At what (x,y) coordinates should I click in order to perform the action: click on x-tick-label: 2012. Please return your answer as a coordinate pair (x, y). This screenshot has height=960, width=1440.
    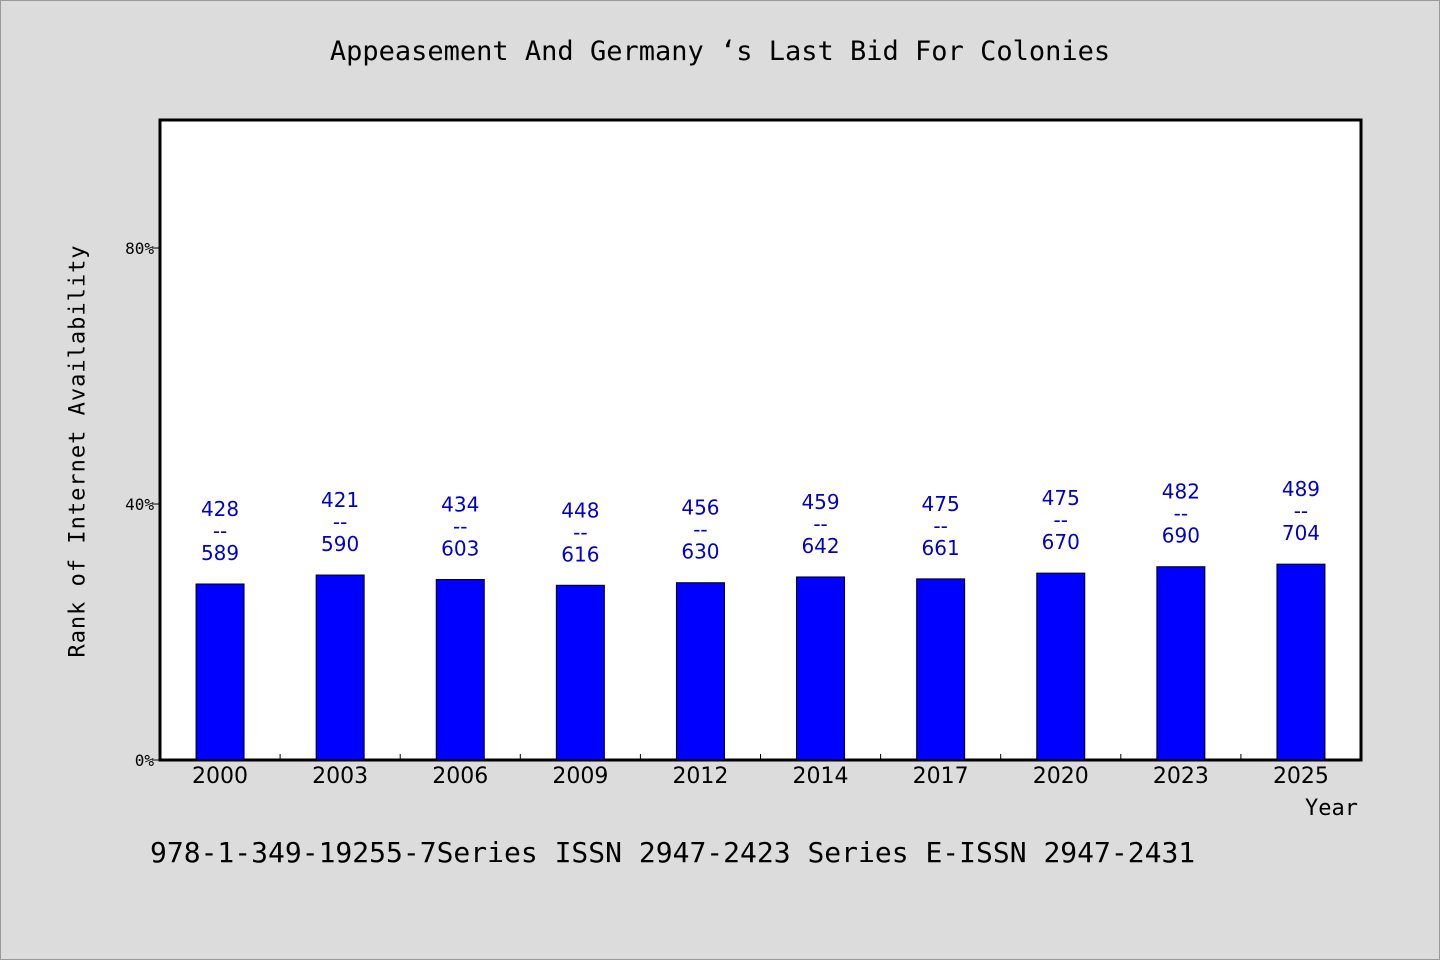
    Looking at the image, I should click on (700, 776).